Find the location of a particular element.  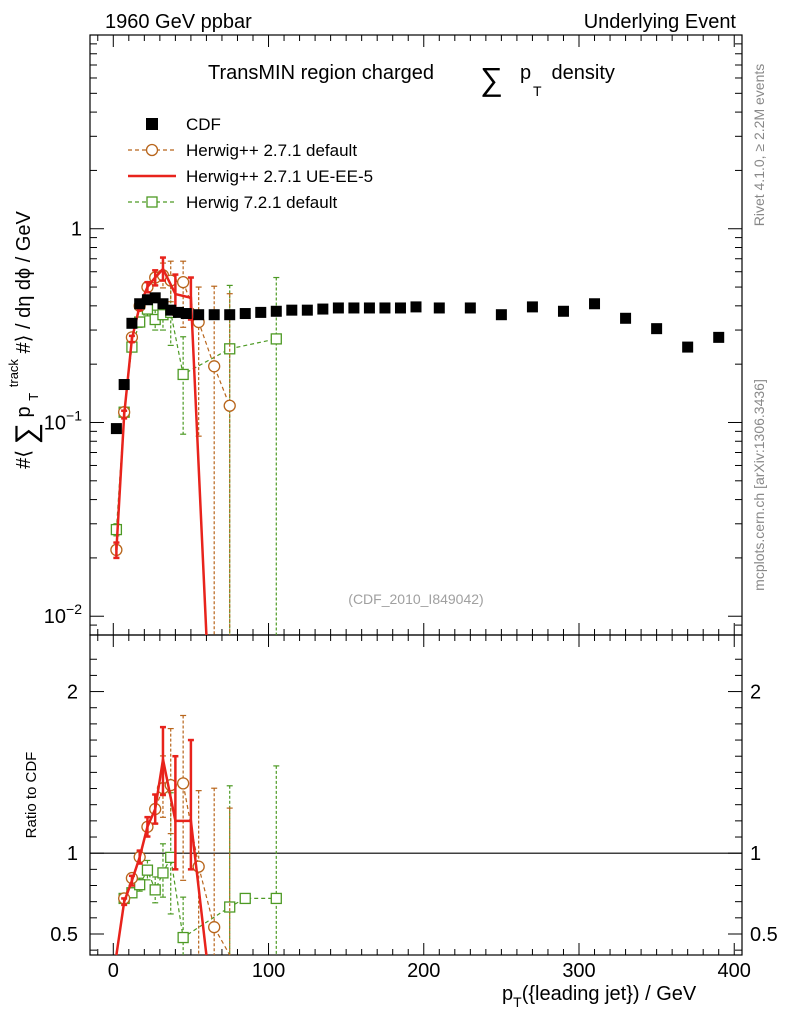

title-p: p is located at coordinates (525, 73).